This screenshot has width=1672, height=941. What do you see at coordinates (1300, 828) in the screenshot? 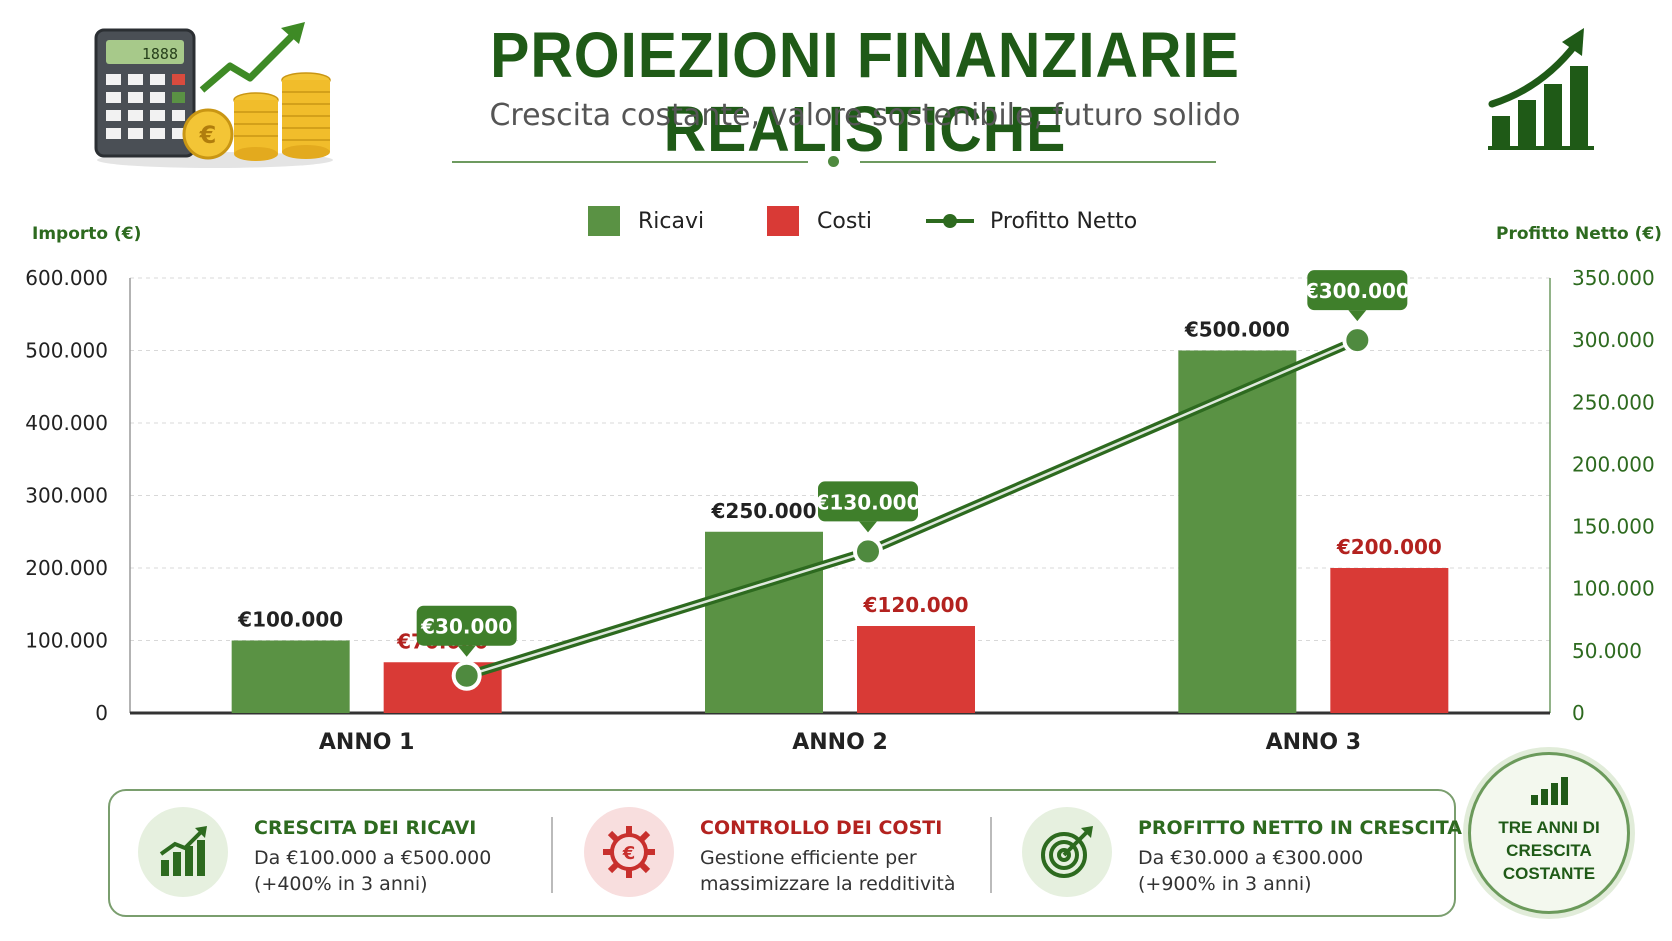
I see `card-title: PROFITTO NETTO IN CRESCITA` at bounding box center [1300, 828].